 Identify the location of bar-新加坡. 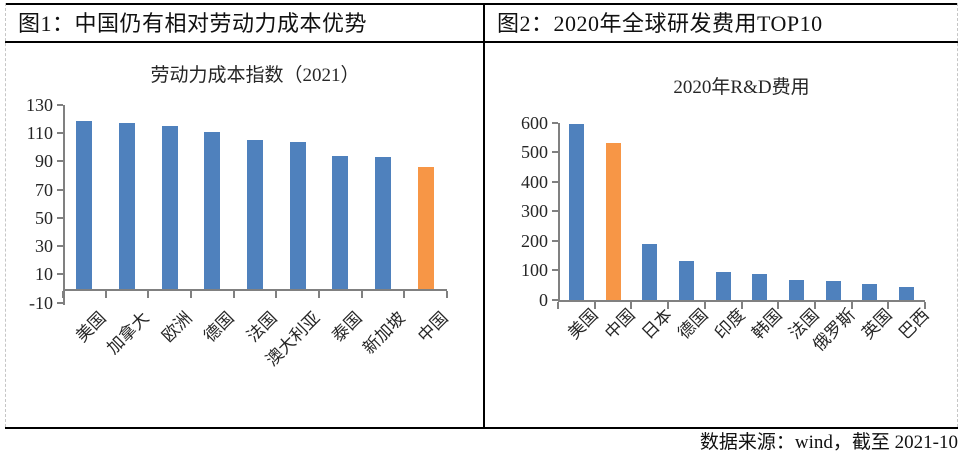
(383, 223).